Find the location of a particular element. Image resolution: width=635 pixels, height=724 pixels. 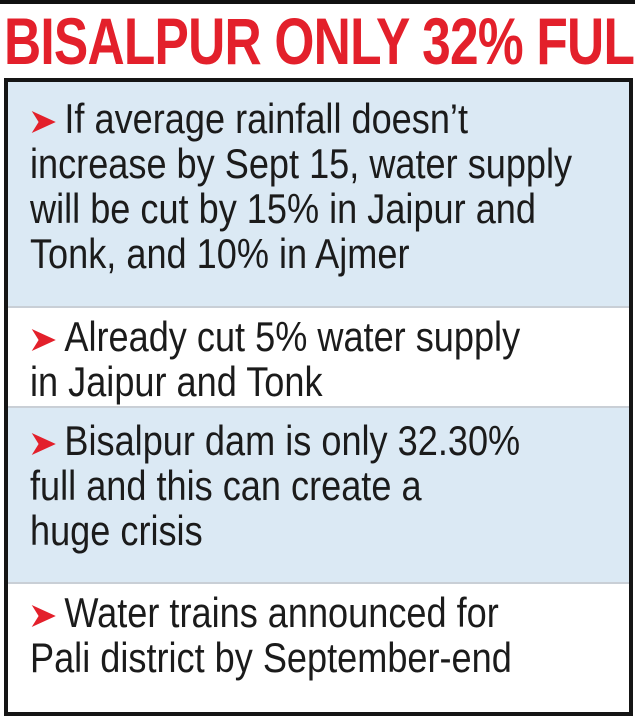

fact-text: Tonk, and 10% in Ajmer is located at coordinates (220, 253).